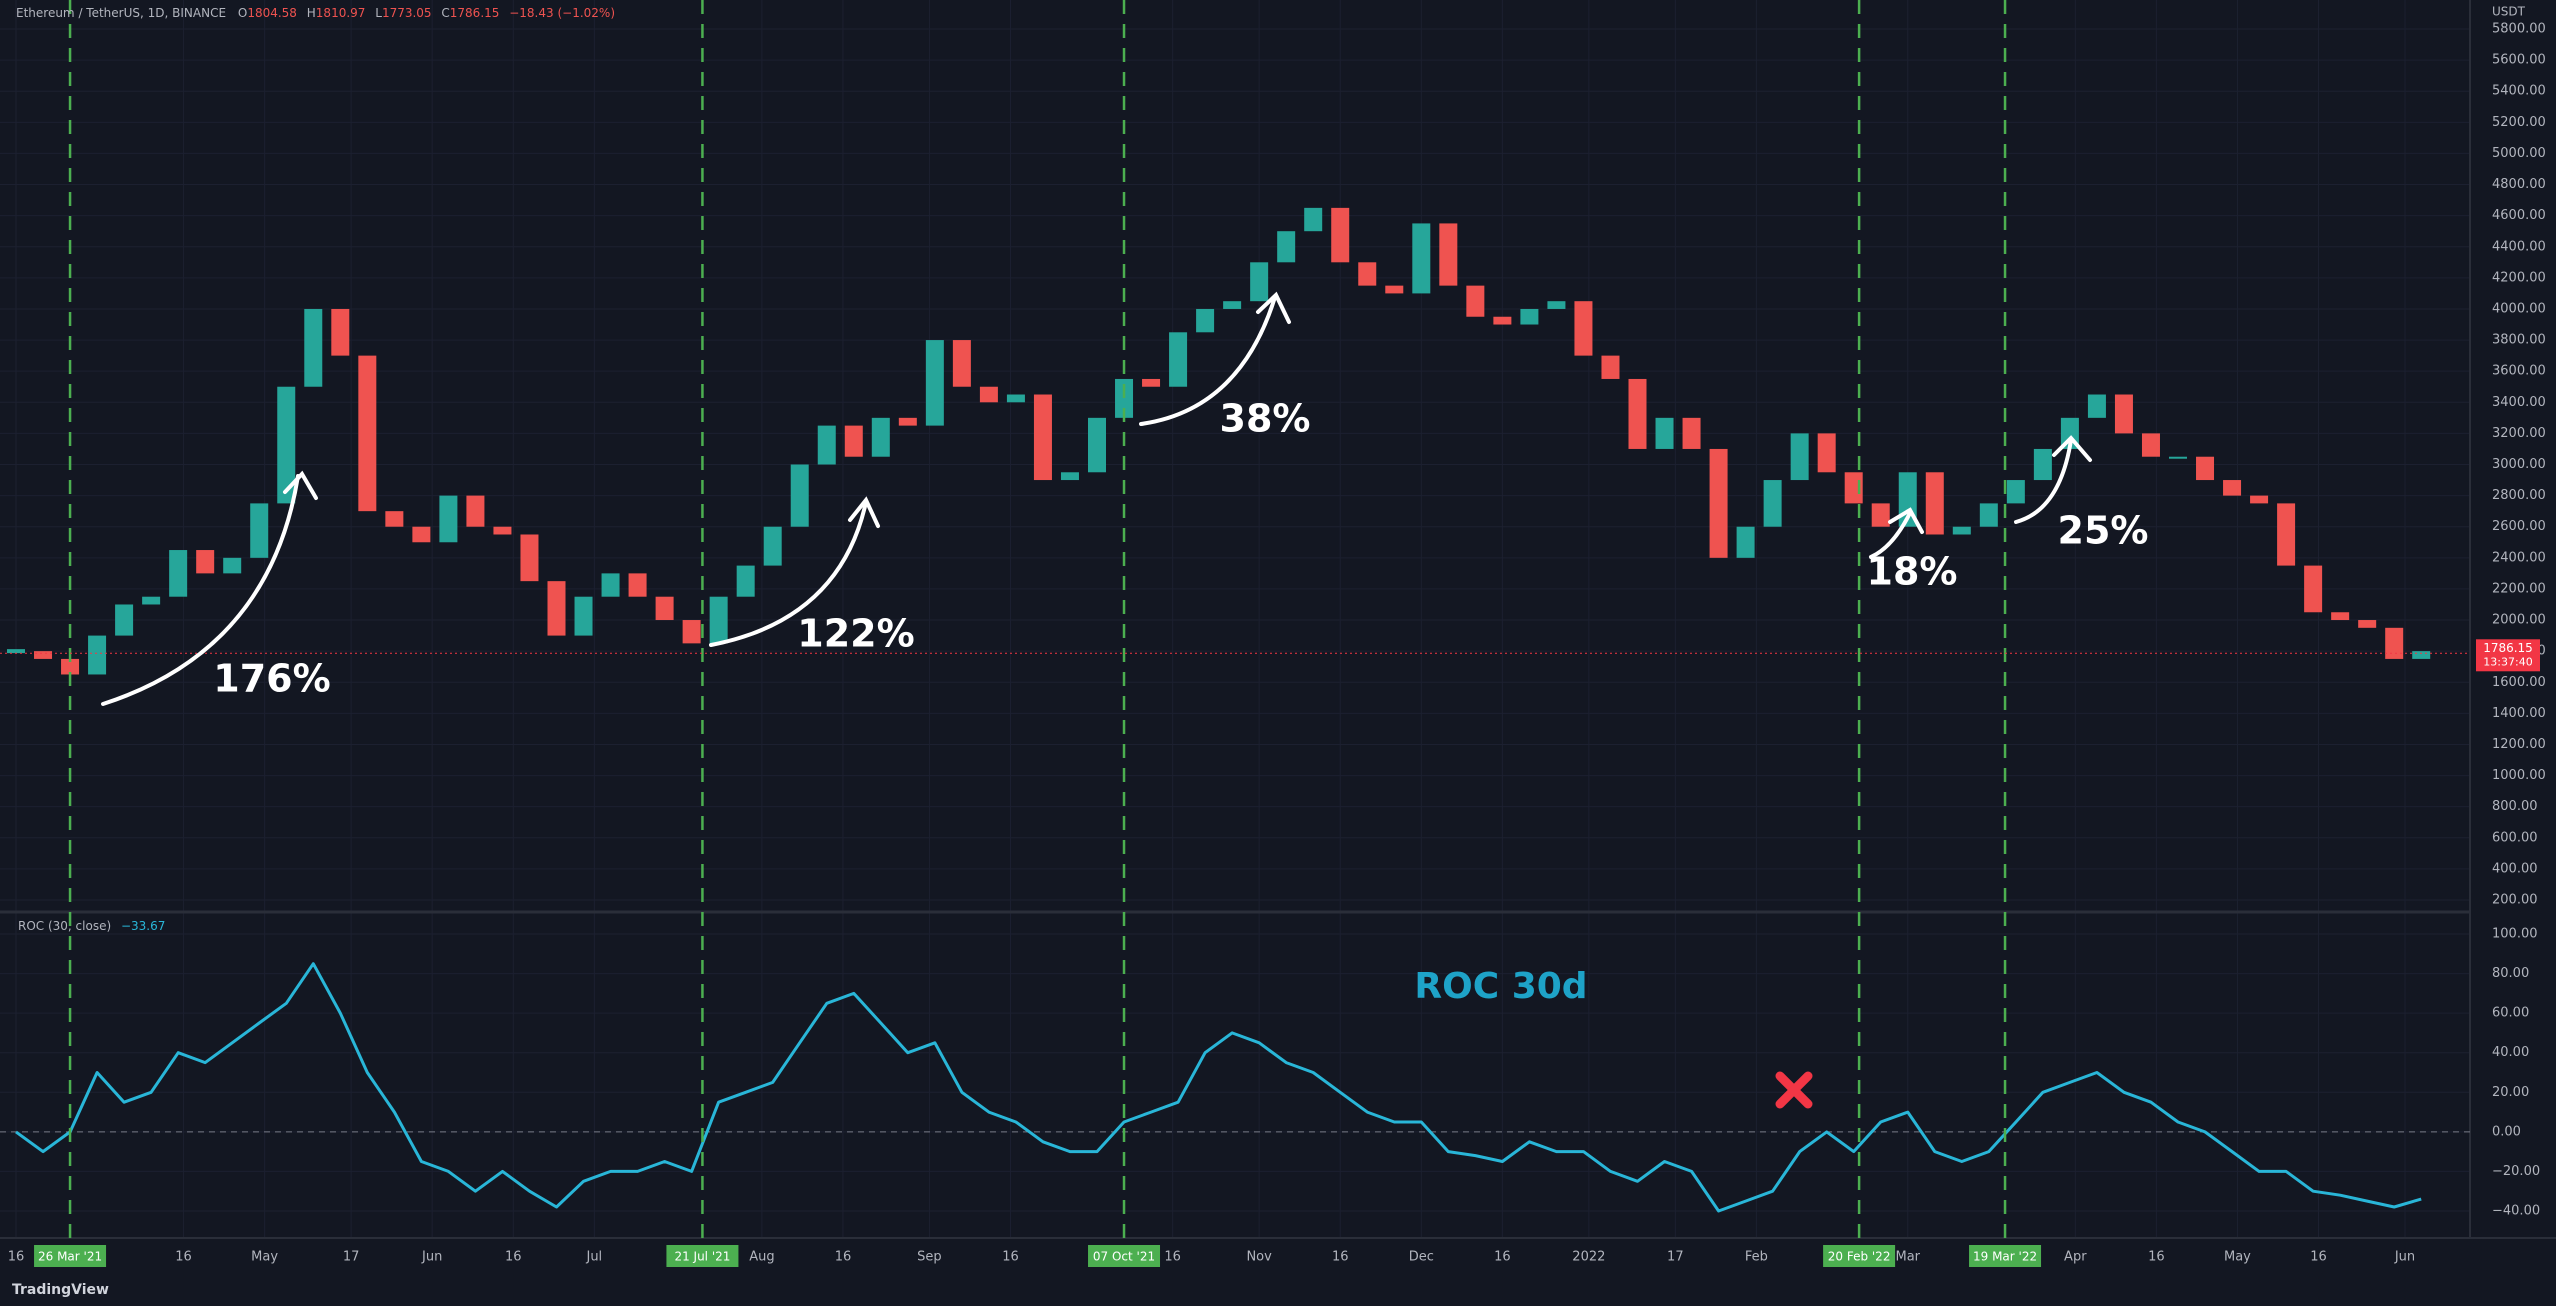 This screenshot has height=1306, width=2556. What do you see at coordinates (1859, 1257) in the screenshot?
I see `event-label: 20 Feb '22` at bounding box center [1859, 1257].